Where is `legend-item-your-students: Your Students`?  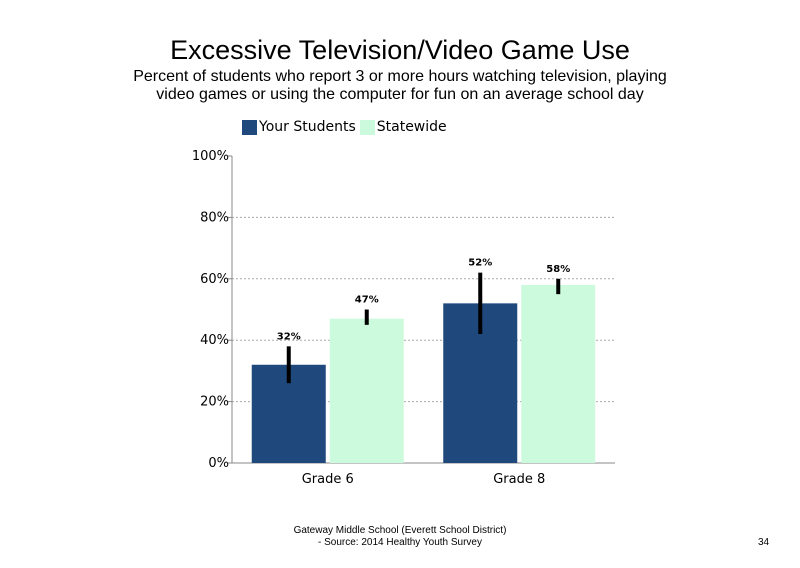
legend-item-your-students: Your Students is located at coordinates (299, 127).